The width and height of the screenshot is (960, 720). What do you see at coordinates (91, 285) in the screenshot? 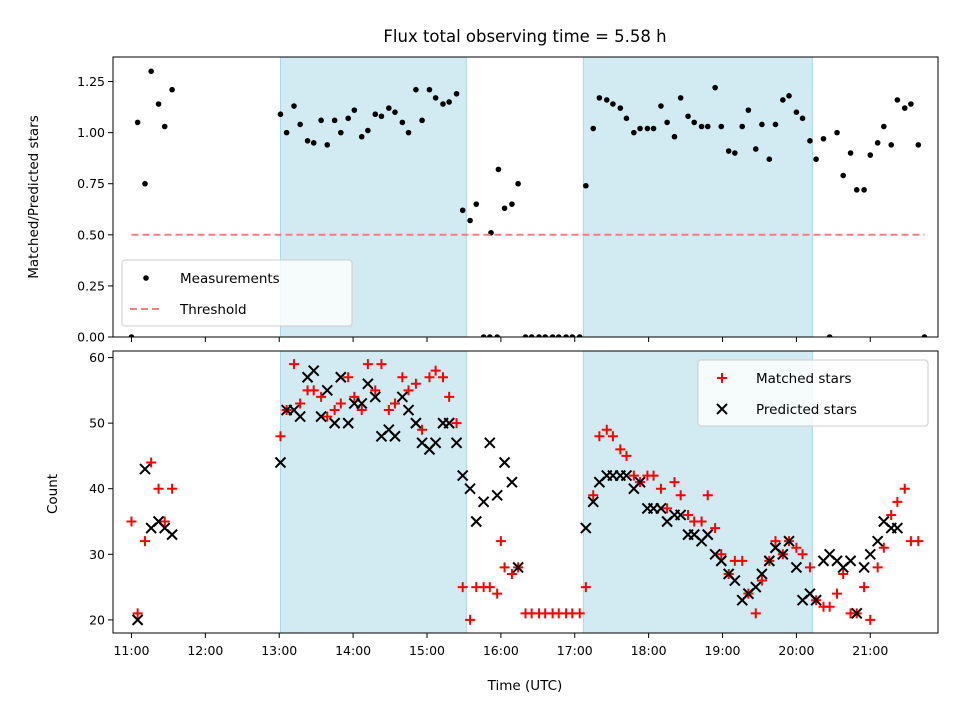
I see `y-tick-label: 0.25` at bounding box center [91, 285].